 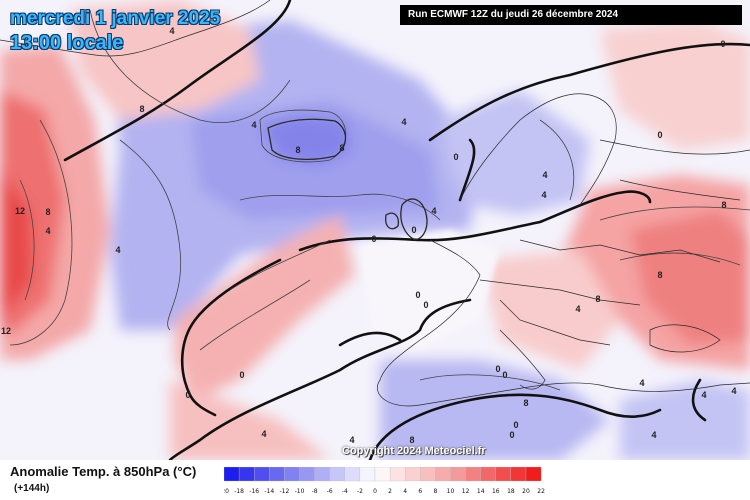 What do you see at coordinates (269, 491) in the screenshot?
I see `scale-tick-label: -14` at bounding box center [269, 491].